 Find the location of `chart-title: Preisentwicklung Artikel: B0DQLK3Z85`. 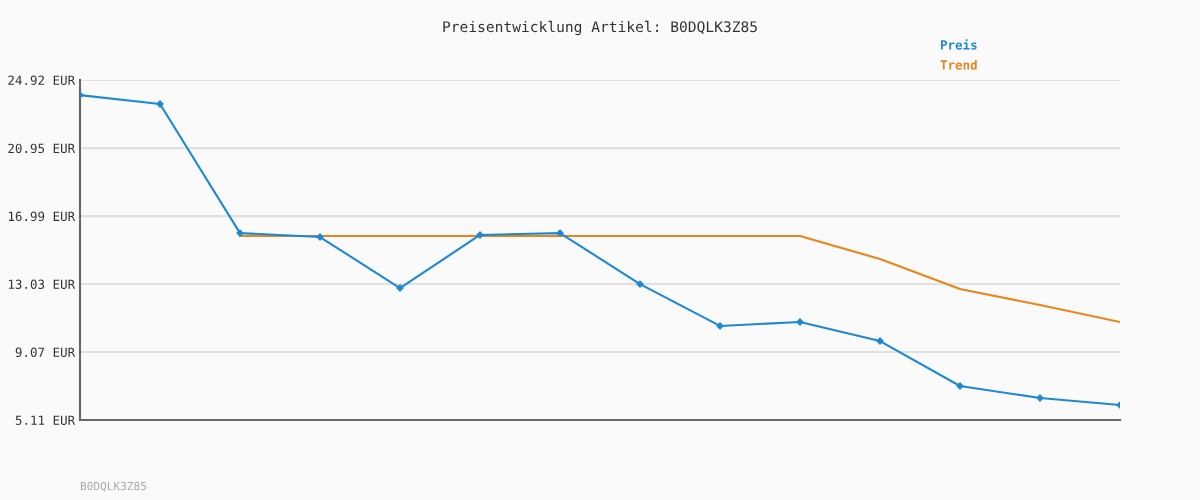

chart-title: Preisentwicklung Artikel: B0DQLK3Z85 is located at coordinates (600, 28).